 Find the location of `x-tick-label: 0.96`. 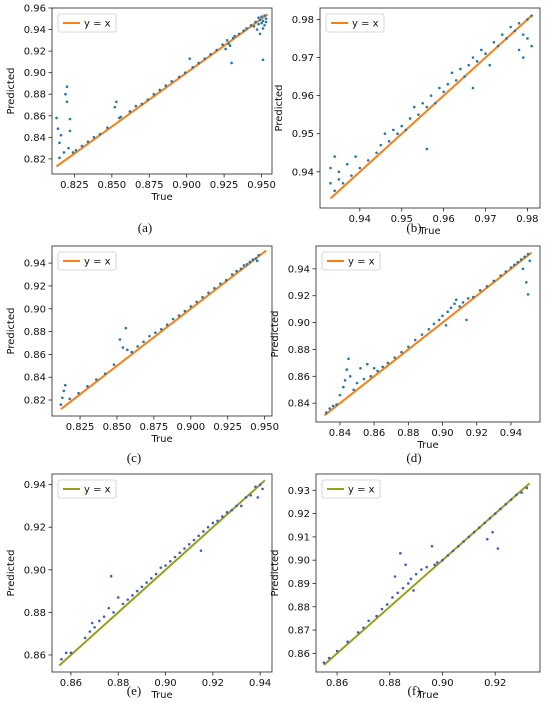

x-tick-label: 0.96 is located at coordinates (443, 219).